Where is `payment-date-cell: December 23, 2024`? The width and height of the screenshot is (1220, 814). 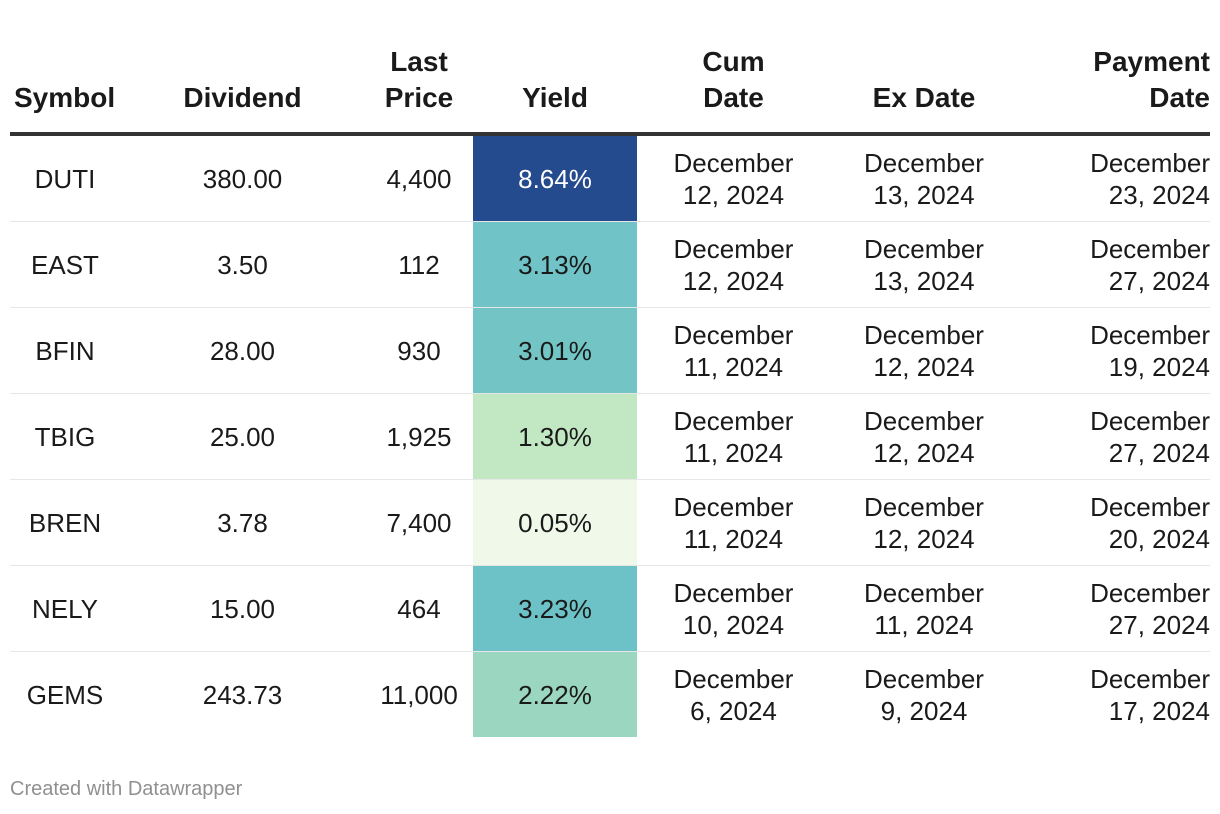
payment-date-cell: December 23, 2024 is located at coordinates (1114, 178).